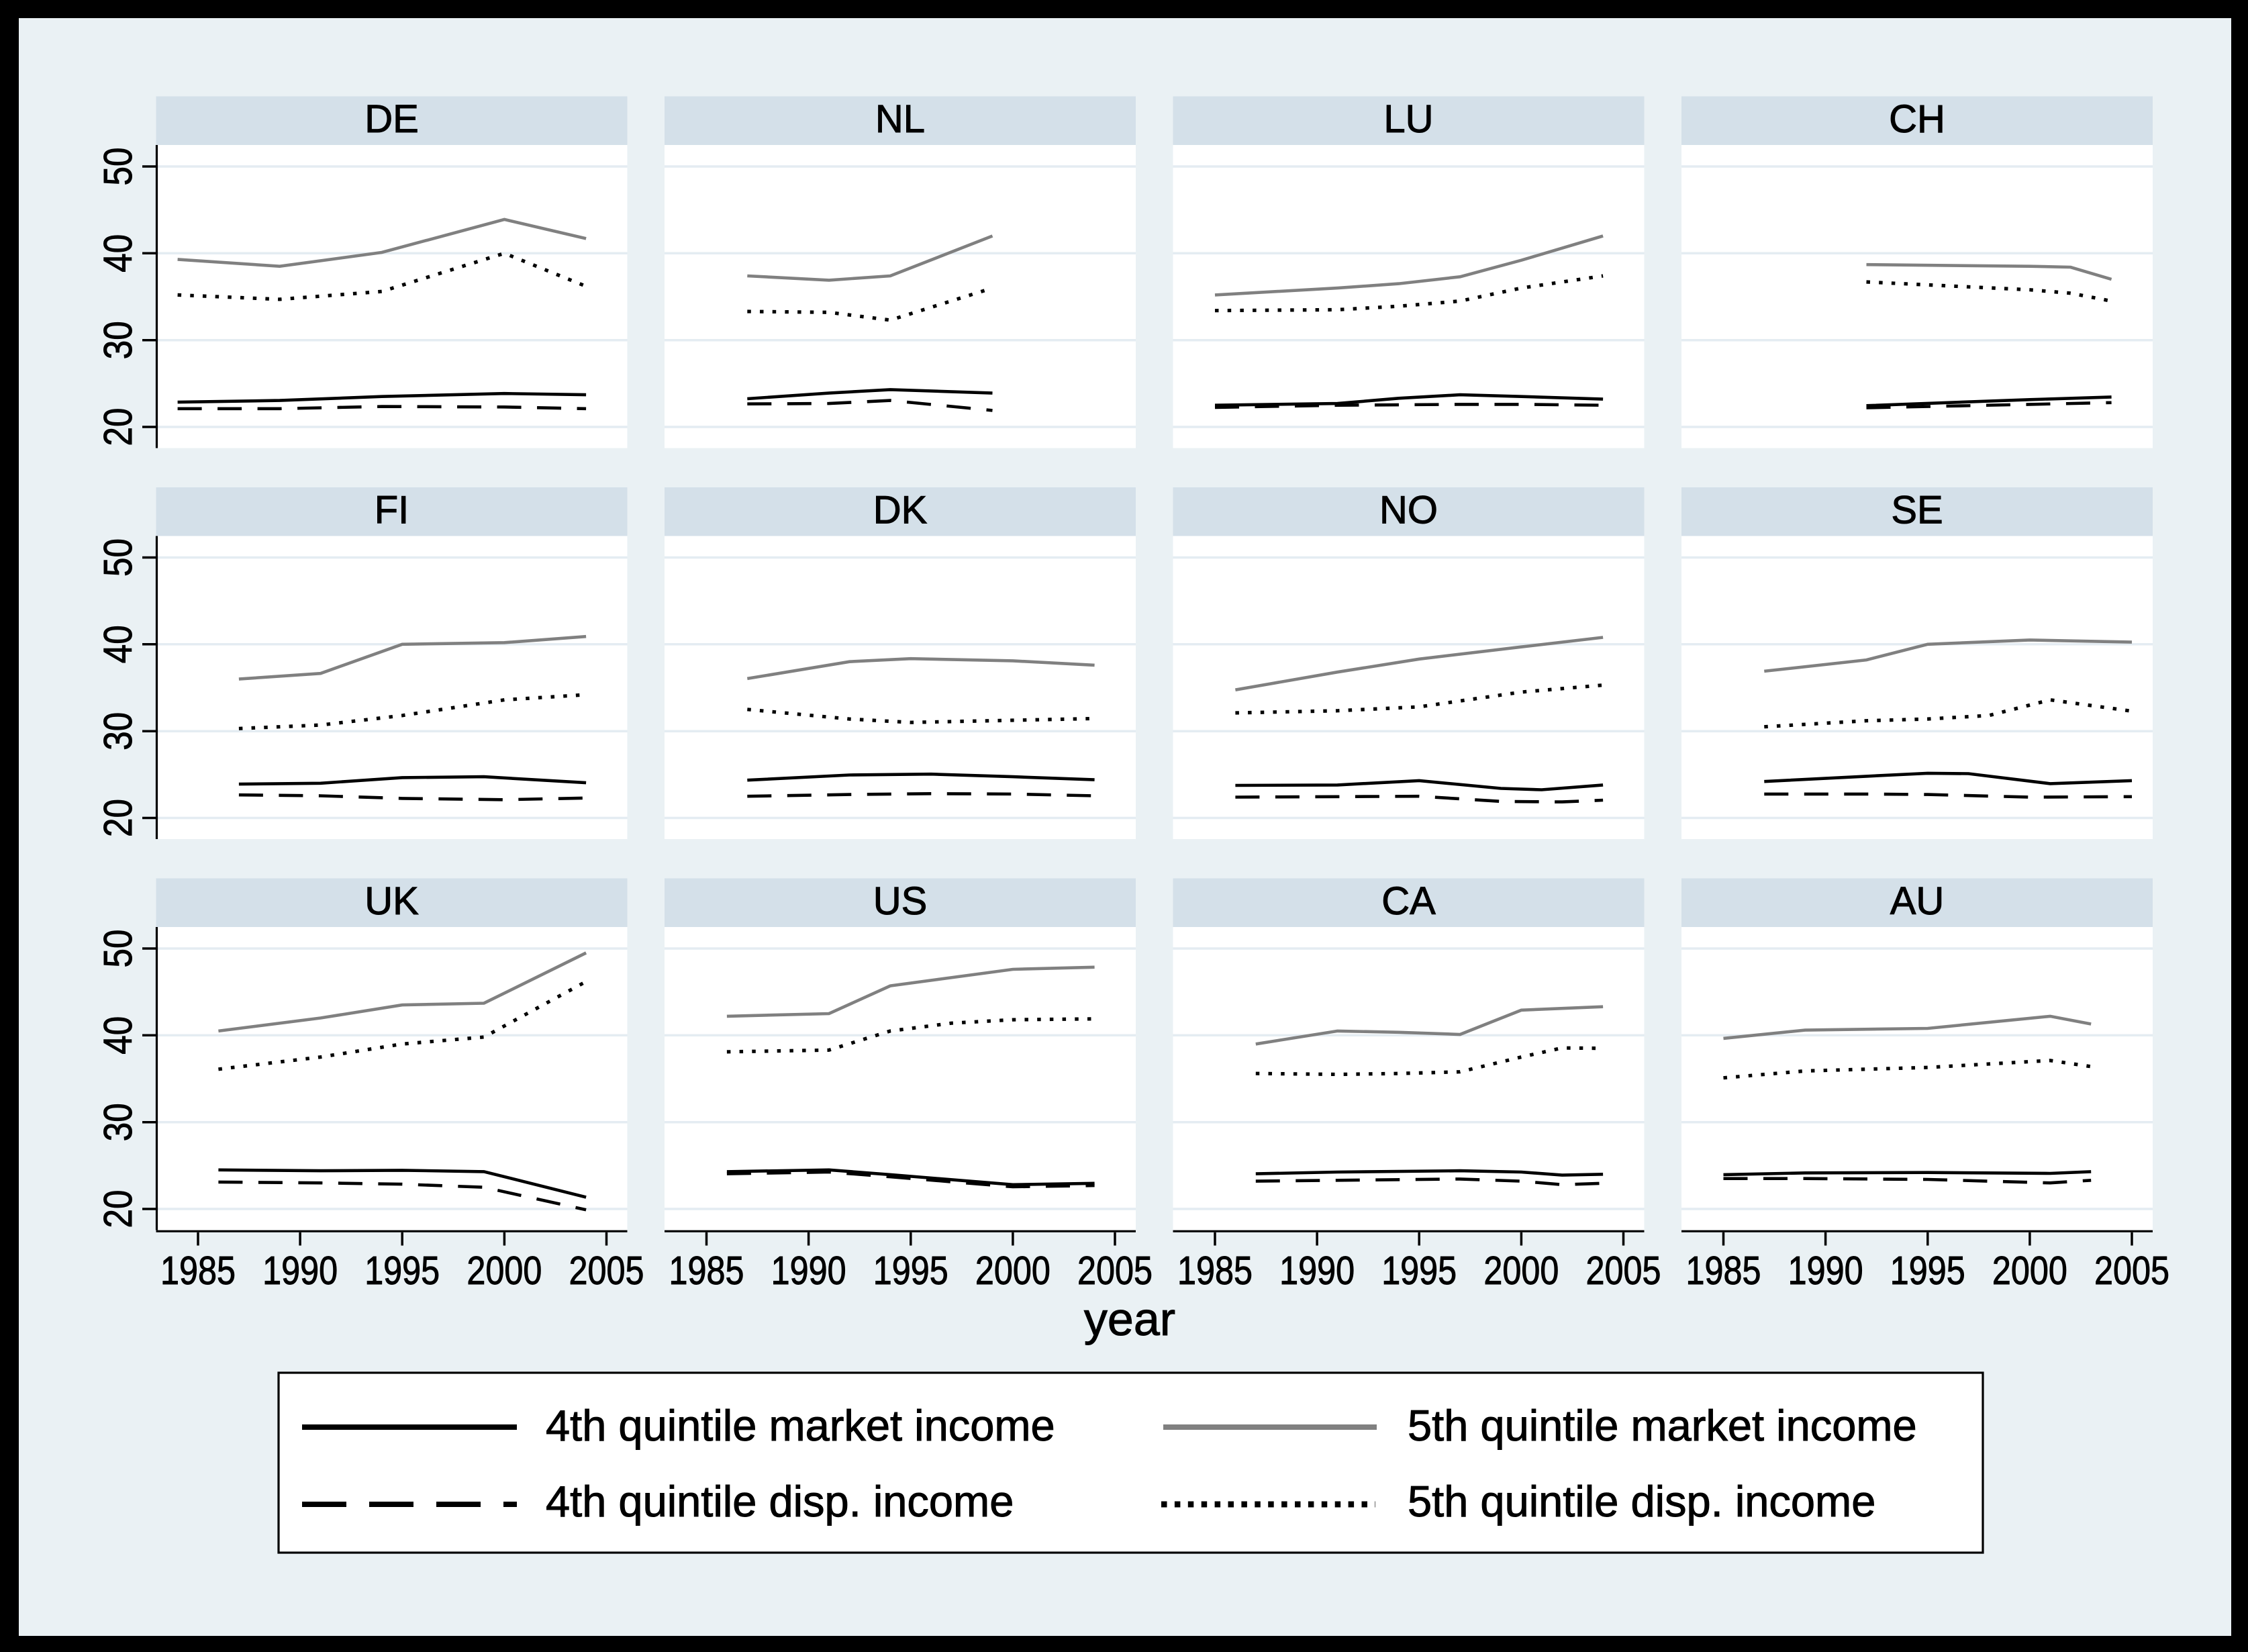  What do you see at coordinates (1129, 1319) in the screenshot?
I see `svg-text: year` at bounding box center [1129, 1319].